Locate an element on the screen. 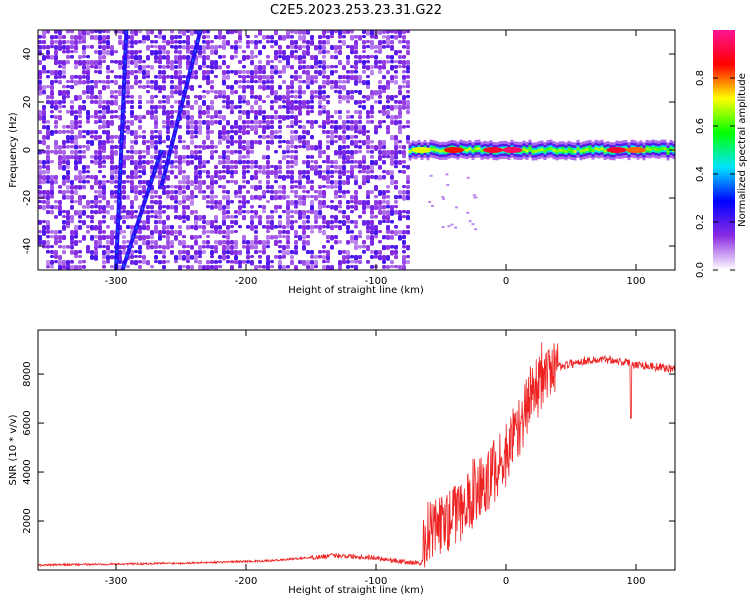 The image size is (750, 600). heat-cell-2035 is located at coordinates (296, 92).